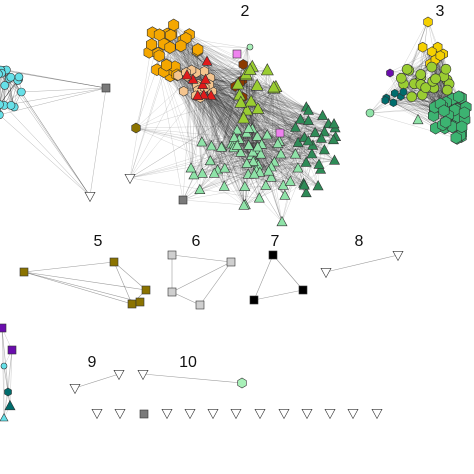  What do you see at coordinates (188, 362) in the screenshot?
I see `component-label-10: 10` at bounding box center [188, 362].